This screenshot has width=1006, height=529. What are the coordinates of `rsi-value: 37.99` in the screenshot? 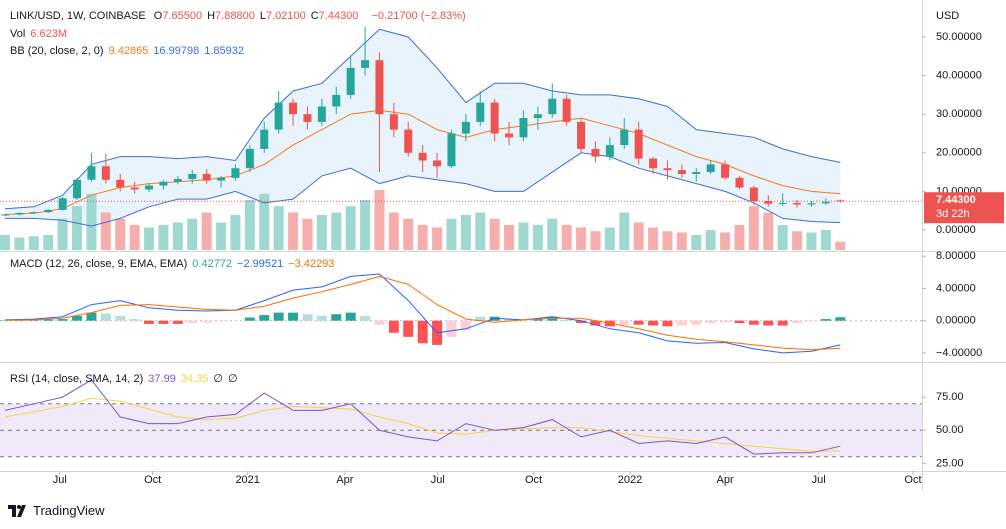 It's located at (162, 379).